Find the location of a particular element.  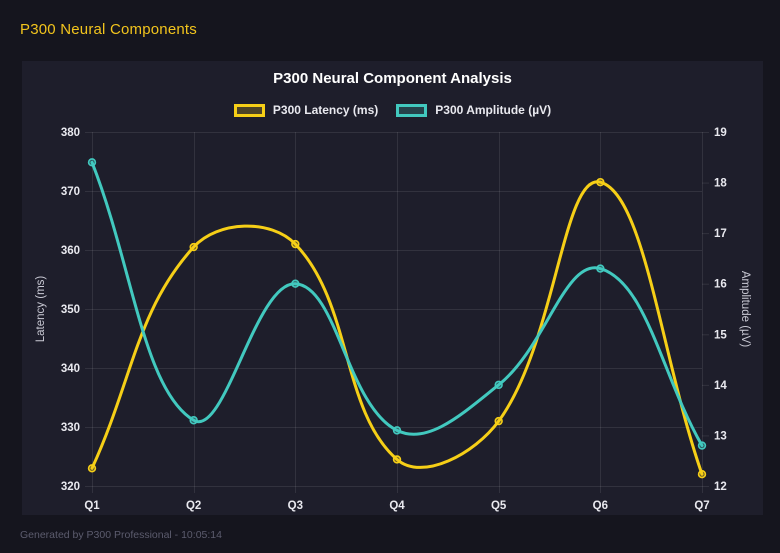

svg-text: 17 is located at coordinates (720, 234).